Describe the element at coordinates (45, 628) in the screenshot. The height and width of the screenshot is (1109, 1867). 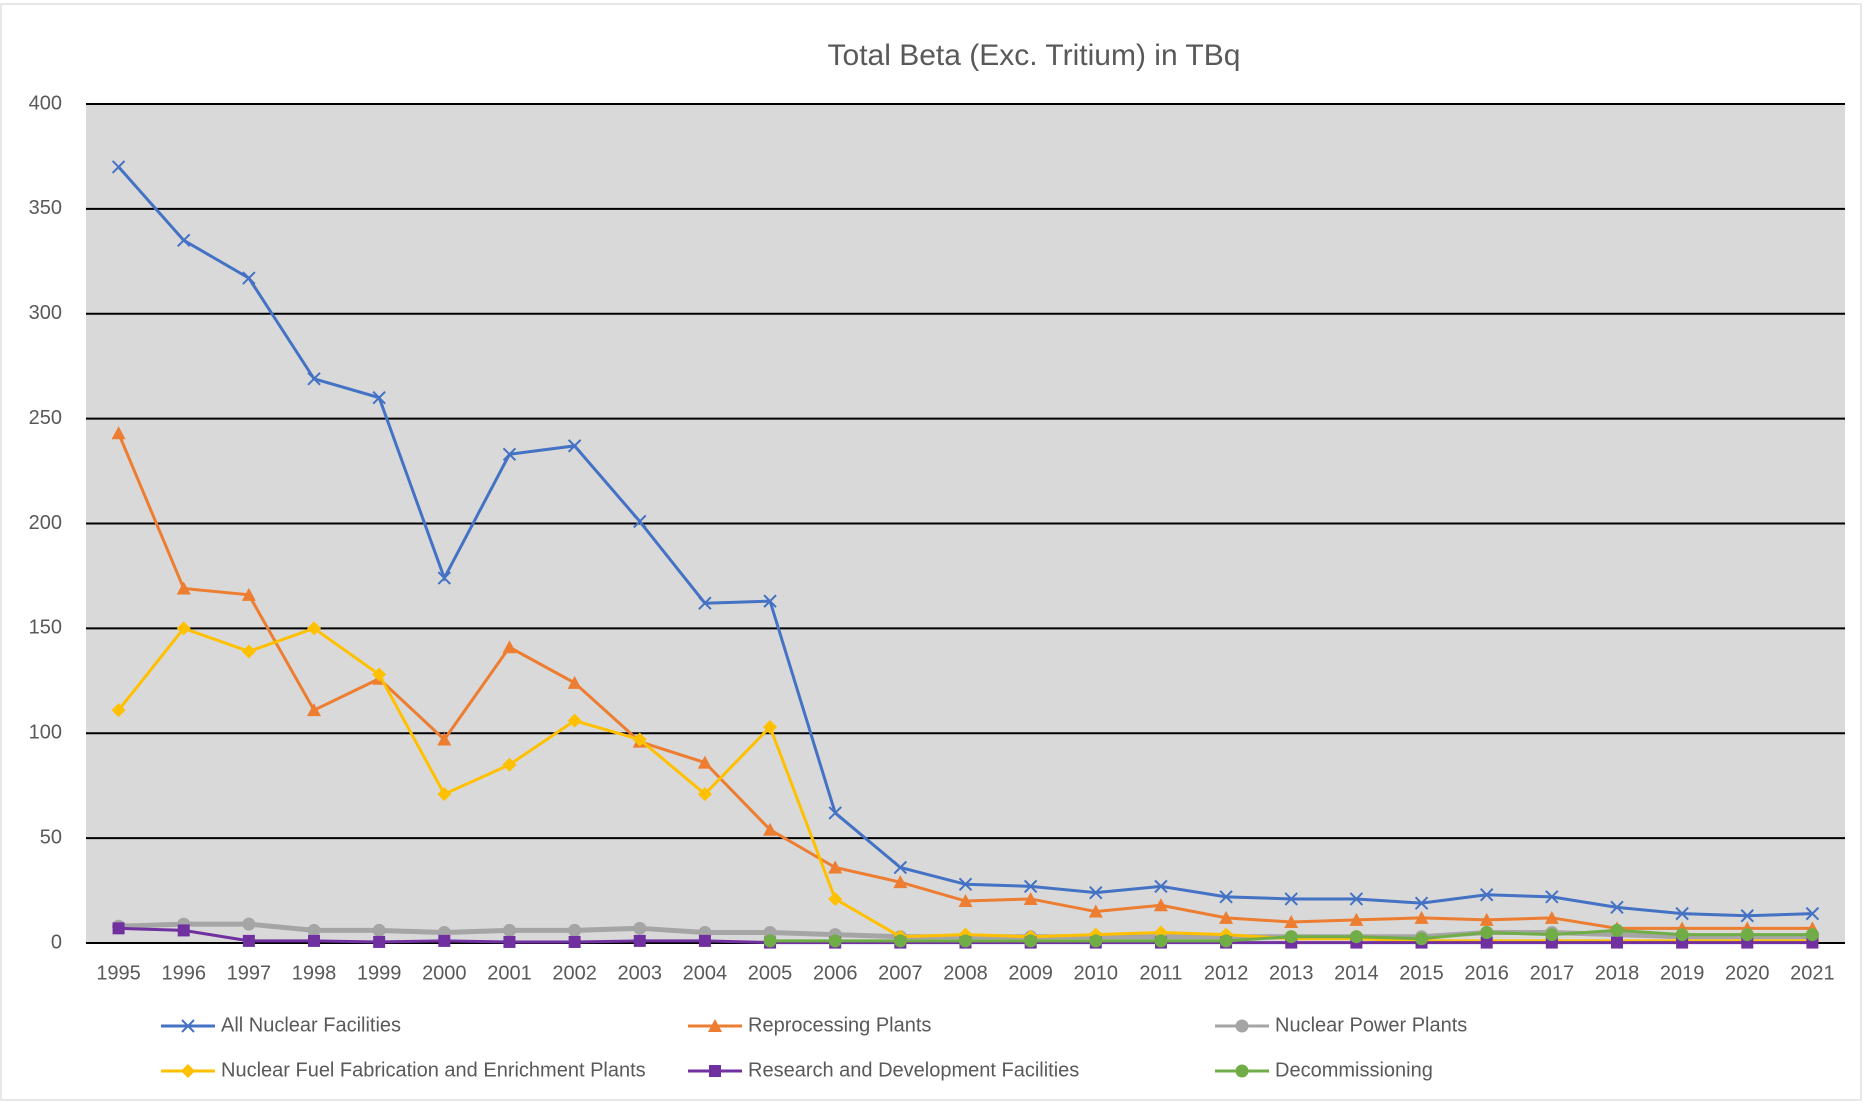
I see `y-tick-label: 150` at that location.